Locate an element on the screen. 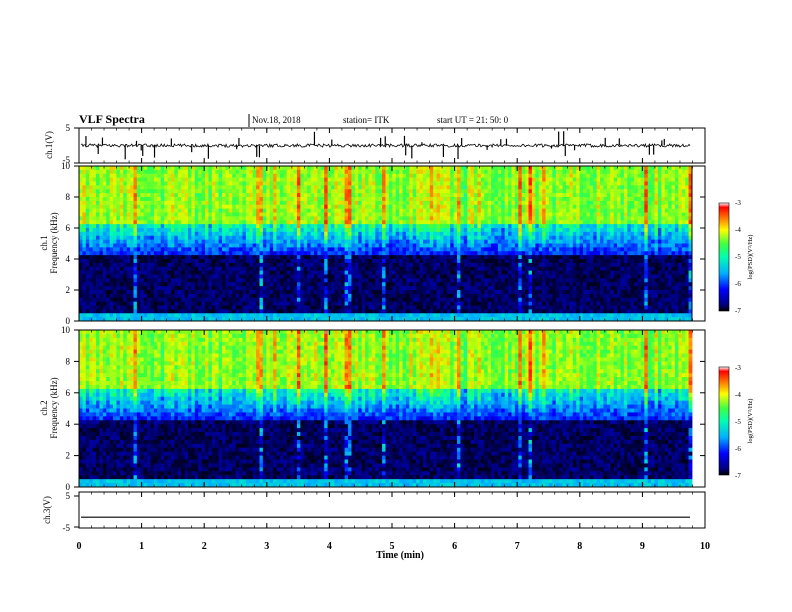 The height and width of the screenshot is (612, 792). station-label: station= ITK is located at coordinates (366, 120).